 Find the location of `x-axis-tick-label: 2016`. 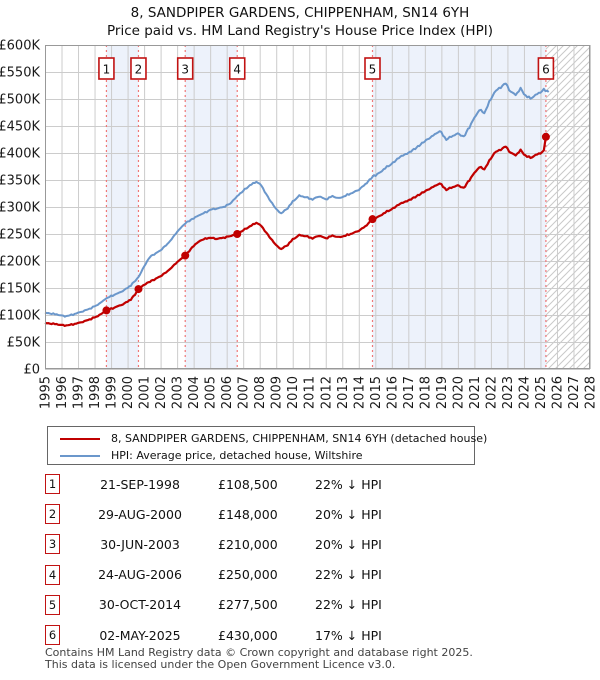

x-axis-tick-label: 2016 is located at coordinates (392, 392).